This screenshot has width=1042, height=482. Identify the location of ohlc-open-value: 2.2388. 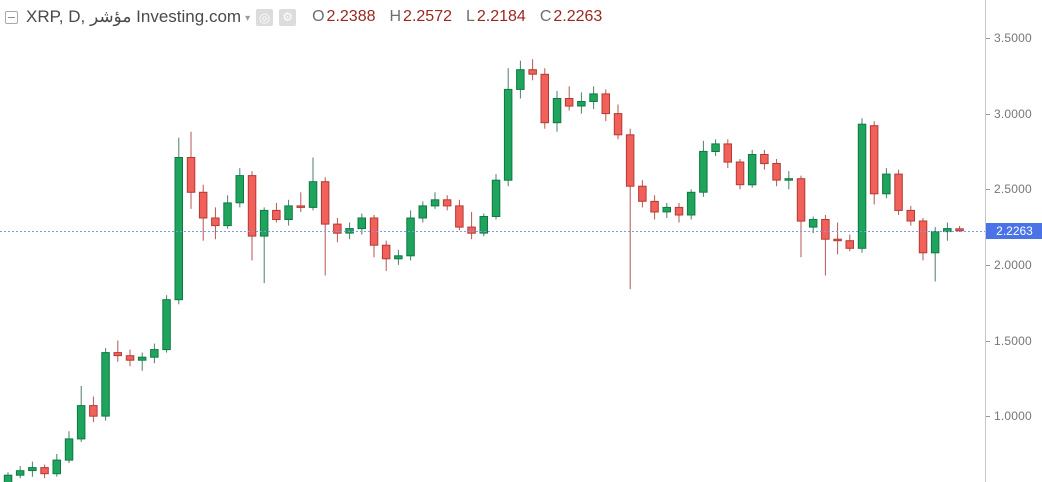
(351, 16).